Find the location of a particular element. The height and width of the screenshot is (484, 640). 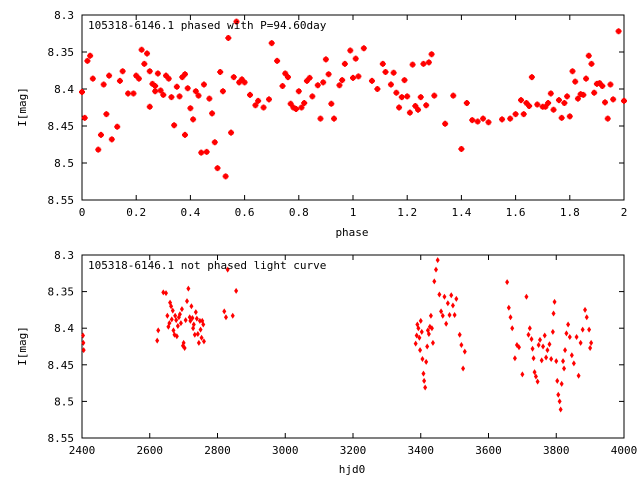

x-tick-label: 1.4 is located at coordinates (461, 212).